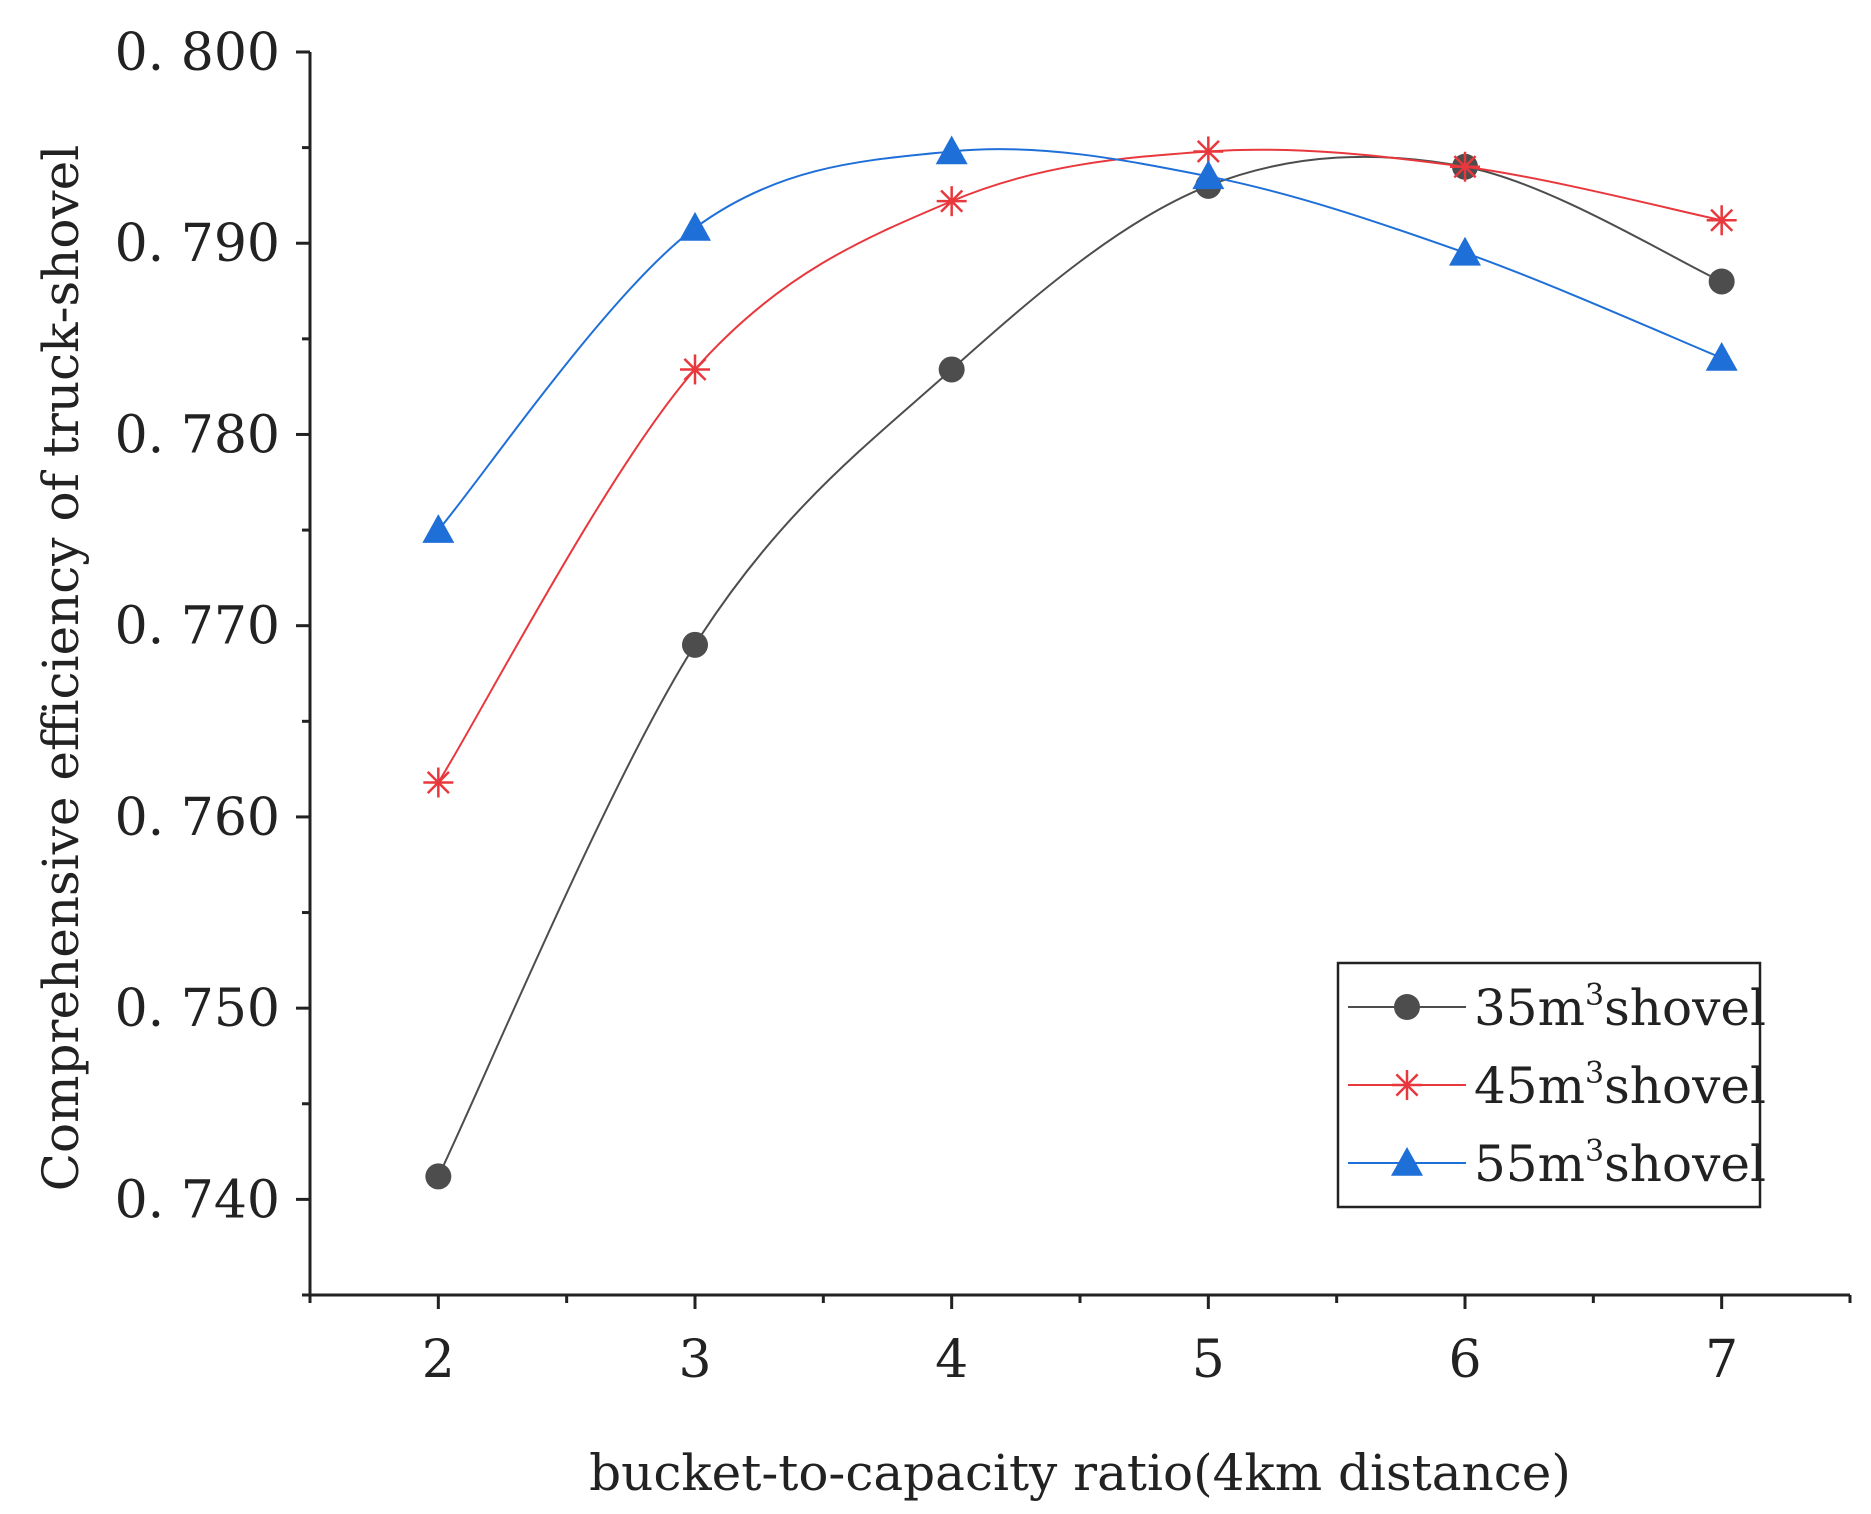 The height and width of the screenshot is (1514, 1871). I want to click on legend-item: 45m3shovel, so click(1557, 1085).